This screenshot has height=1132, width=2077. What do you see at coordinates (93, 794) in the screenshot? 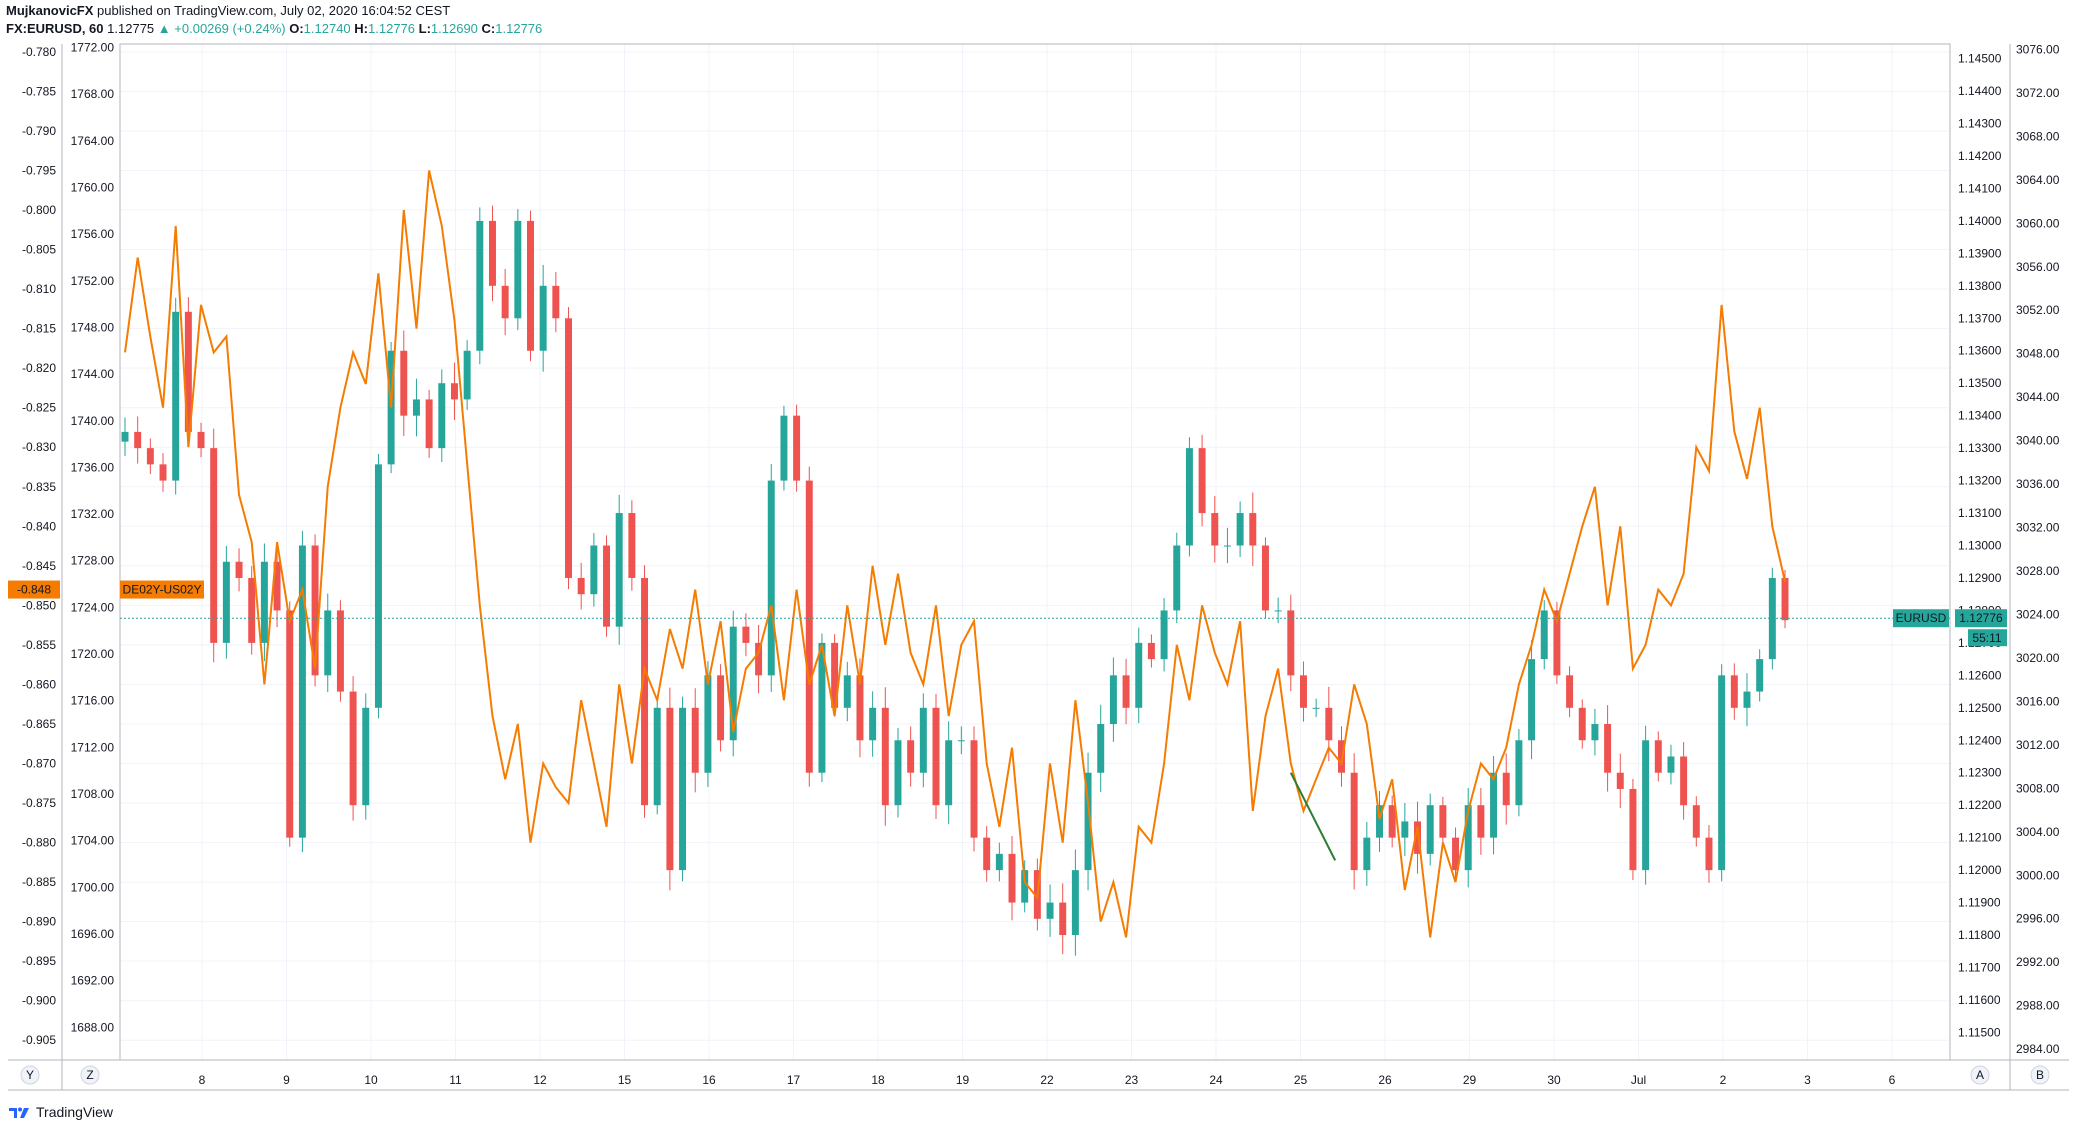
I see `y-tick-label-gold: 1708.00` at bounding box center [93, 794].